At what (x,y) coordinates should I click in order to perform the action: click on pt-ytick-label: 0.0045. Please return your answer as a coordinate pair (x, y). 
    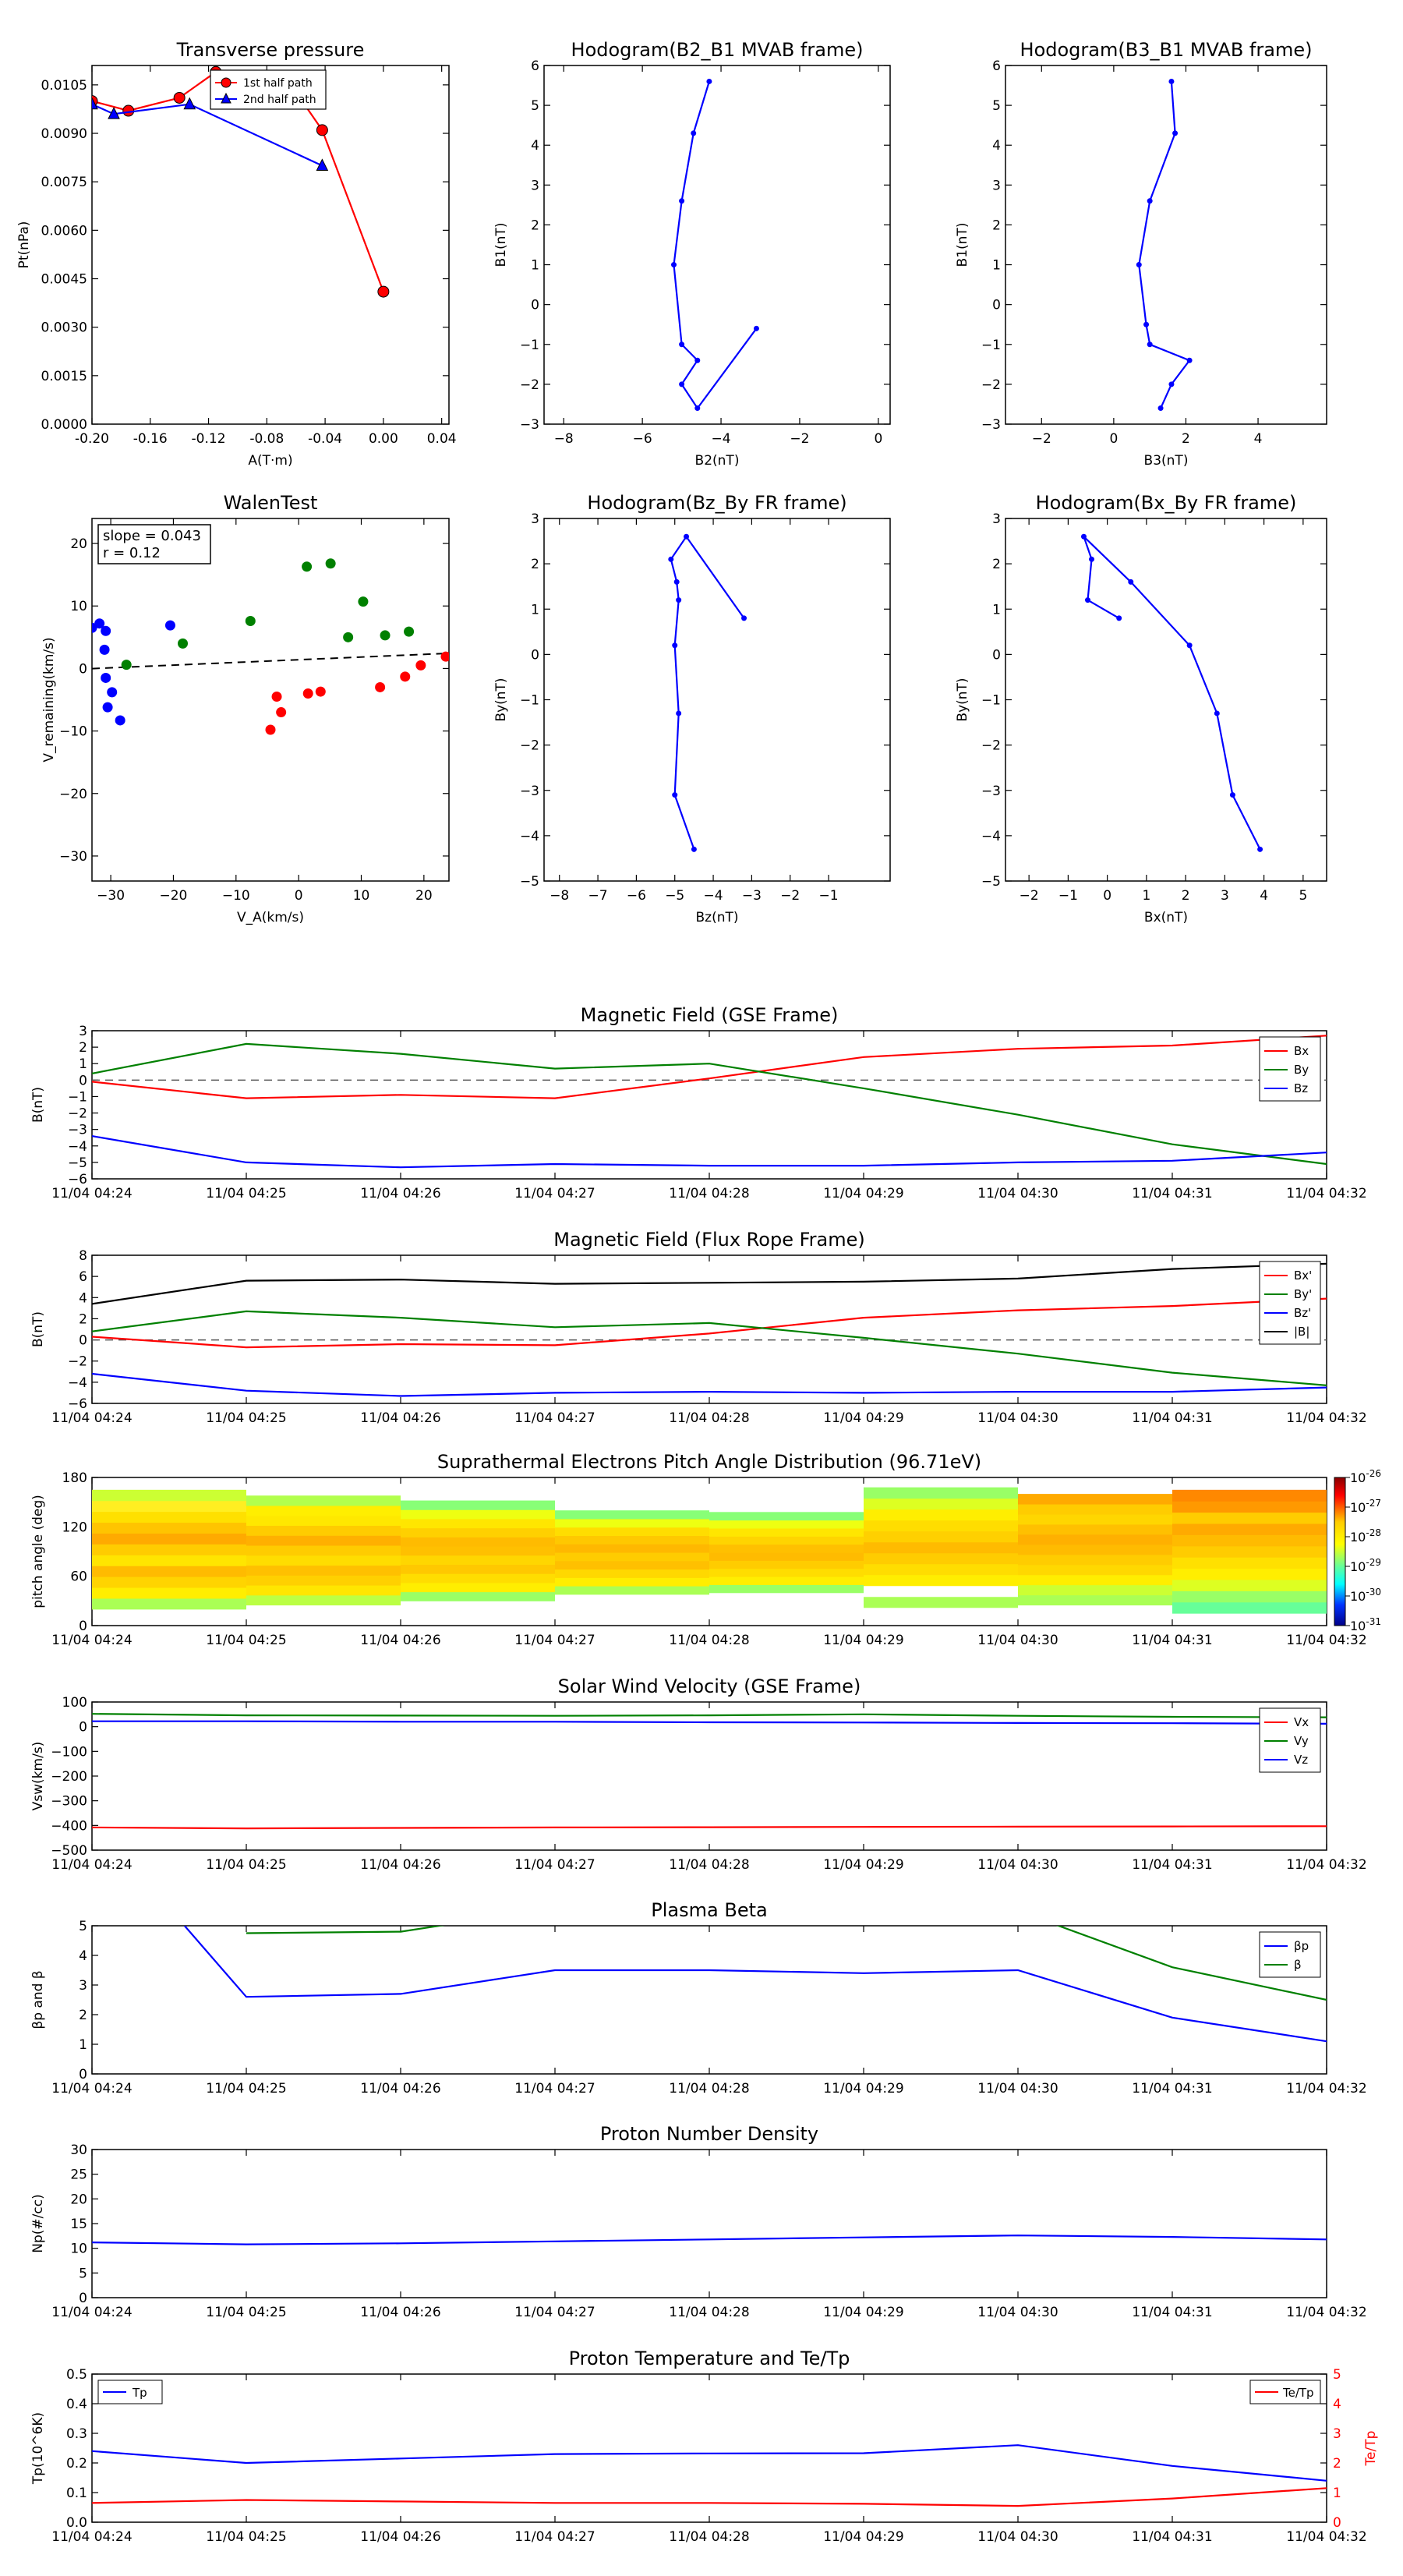
    Looking at the image, I should click on (64, 280).